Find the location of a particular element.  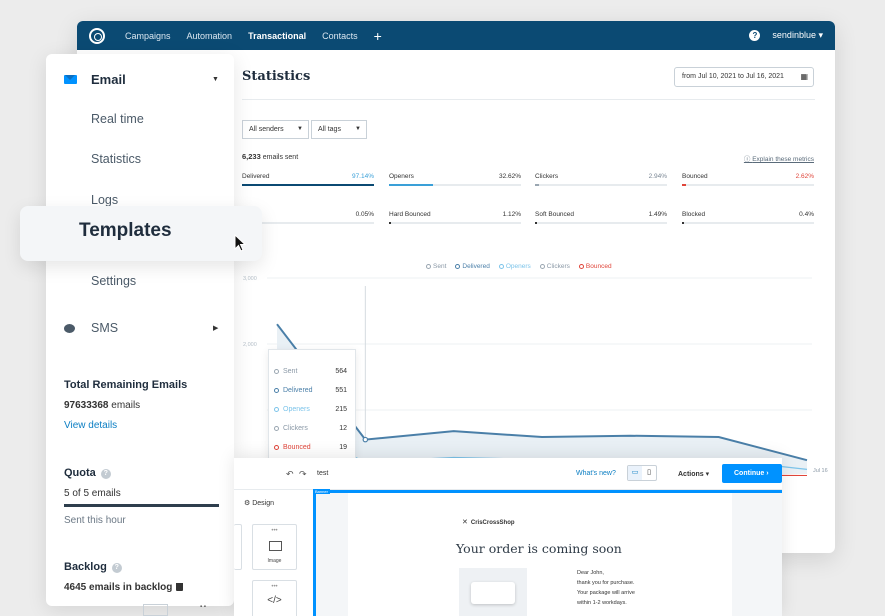

emails-sent-summary: 6,233 emails sent is located at coordinates (270, 156).